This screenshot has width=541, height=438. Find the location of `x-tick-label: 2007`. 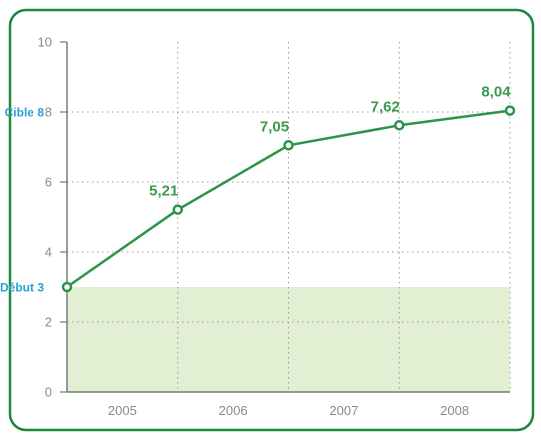

x-tick-label: 2007 is located at coordinates (343, 410).